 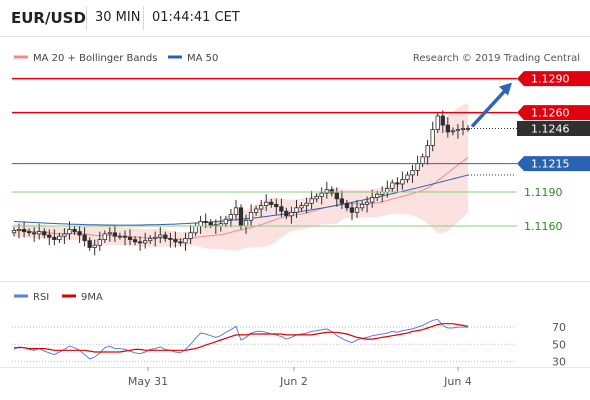 I want to click on support-level-label: 1.1160, so click(x=543, y=226).